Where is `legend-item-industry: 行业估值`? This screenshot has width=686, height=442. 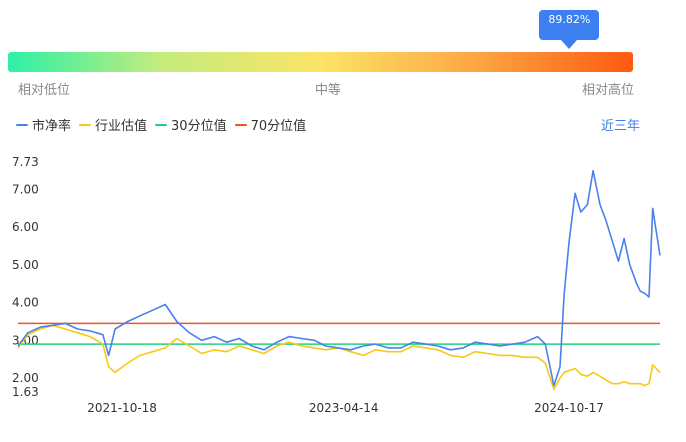
legend-item-industry: 行业估值 is located at coordinates (113, 124).